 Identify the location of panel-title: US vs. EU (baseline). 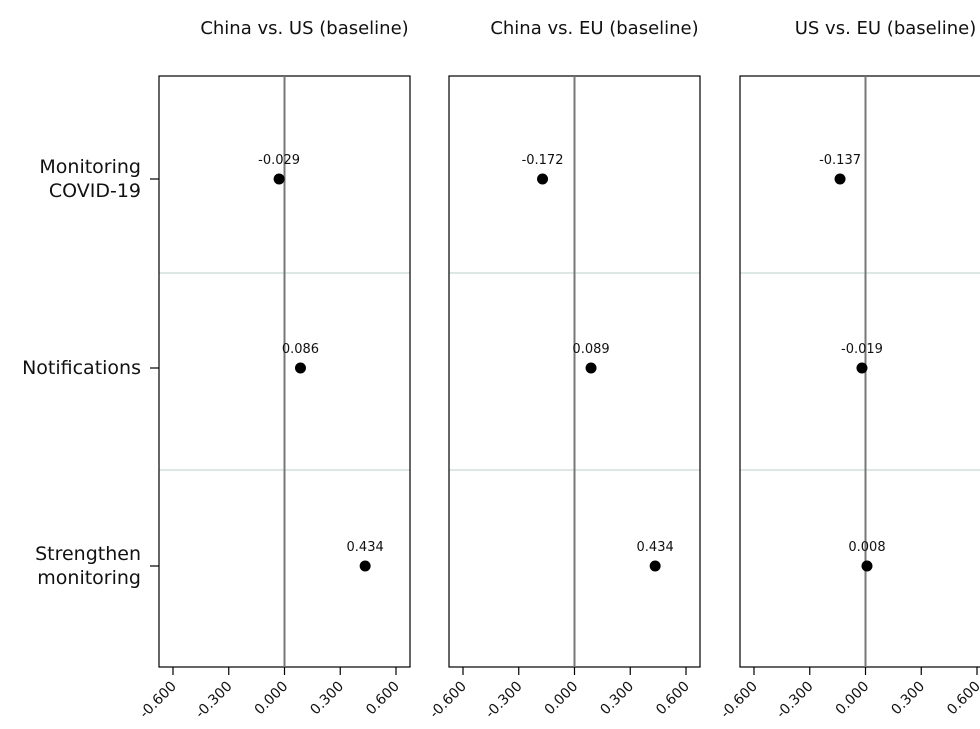
(886, 28).